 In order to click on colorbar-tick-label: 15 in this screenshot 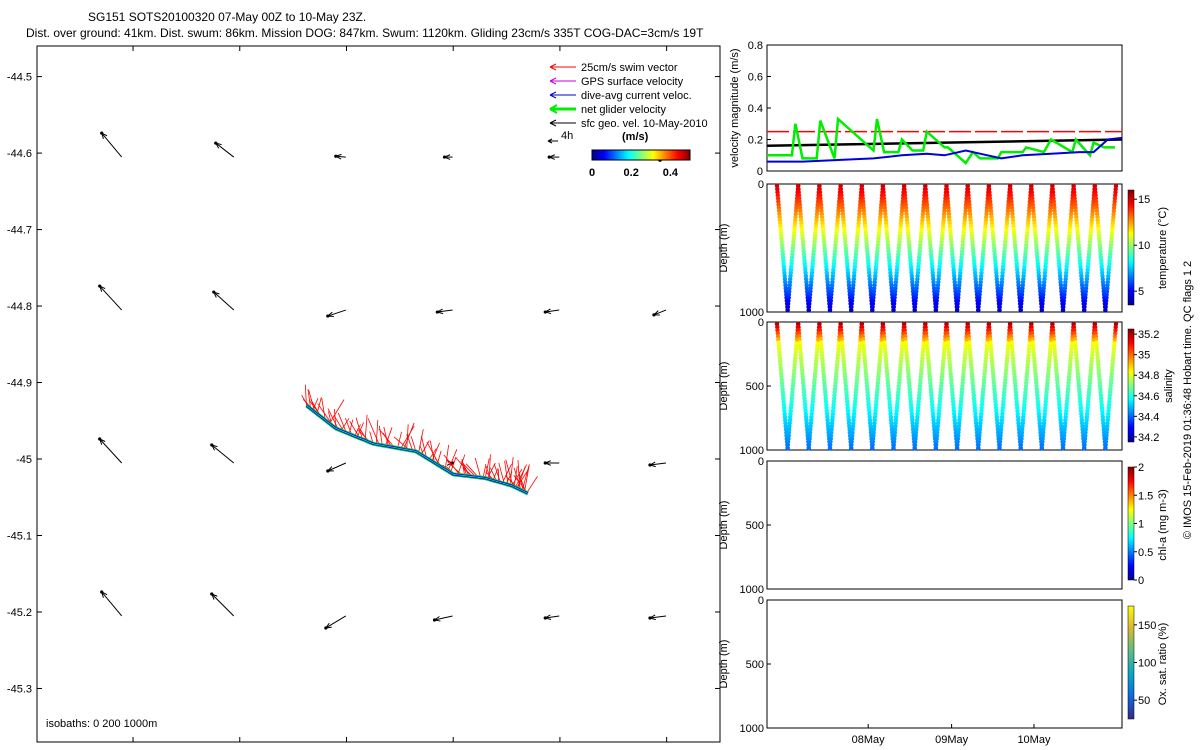, I will do `click(1144, 200)`.